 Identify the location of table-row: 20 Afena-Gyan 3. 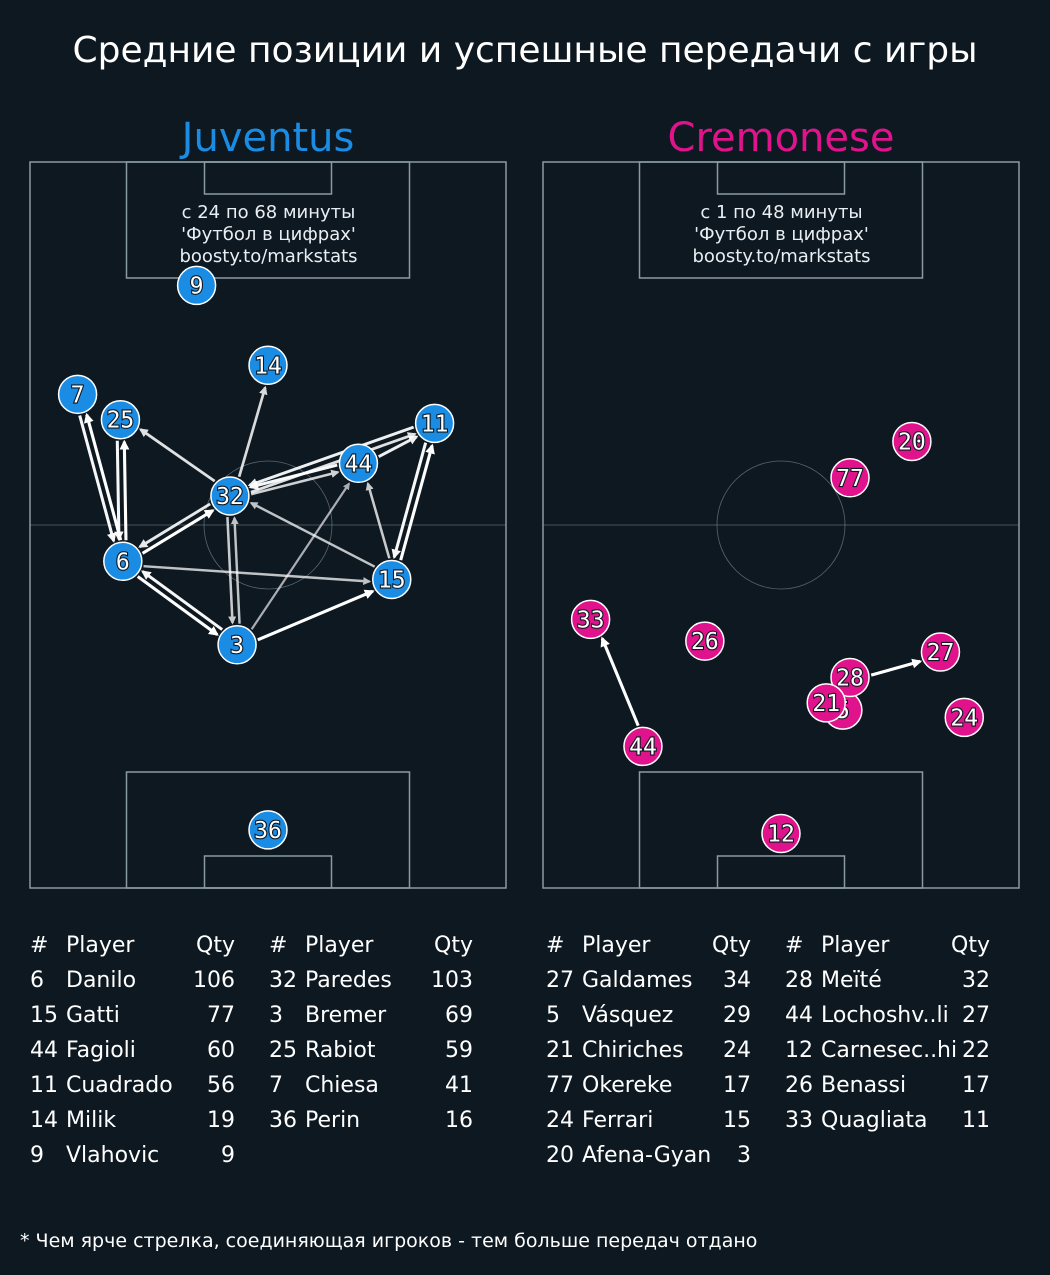
(648, 1155).